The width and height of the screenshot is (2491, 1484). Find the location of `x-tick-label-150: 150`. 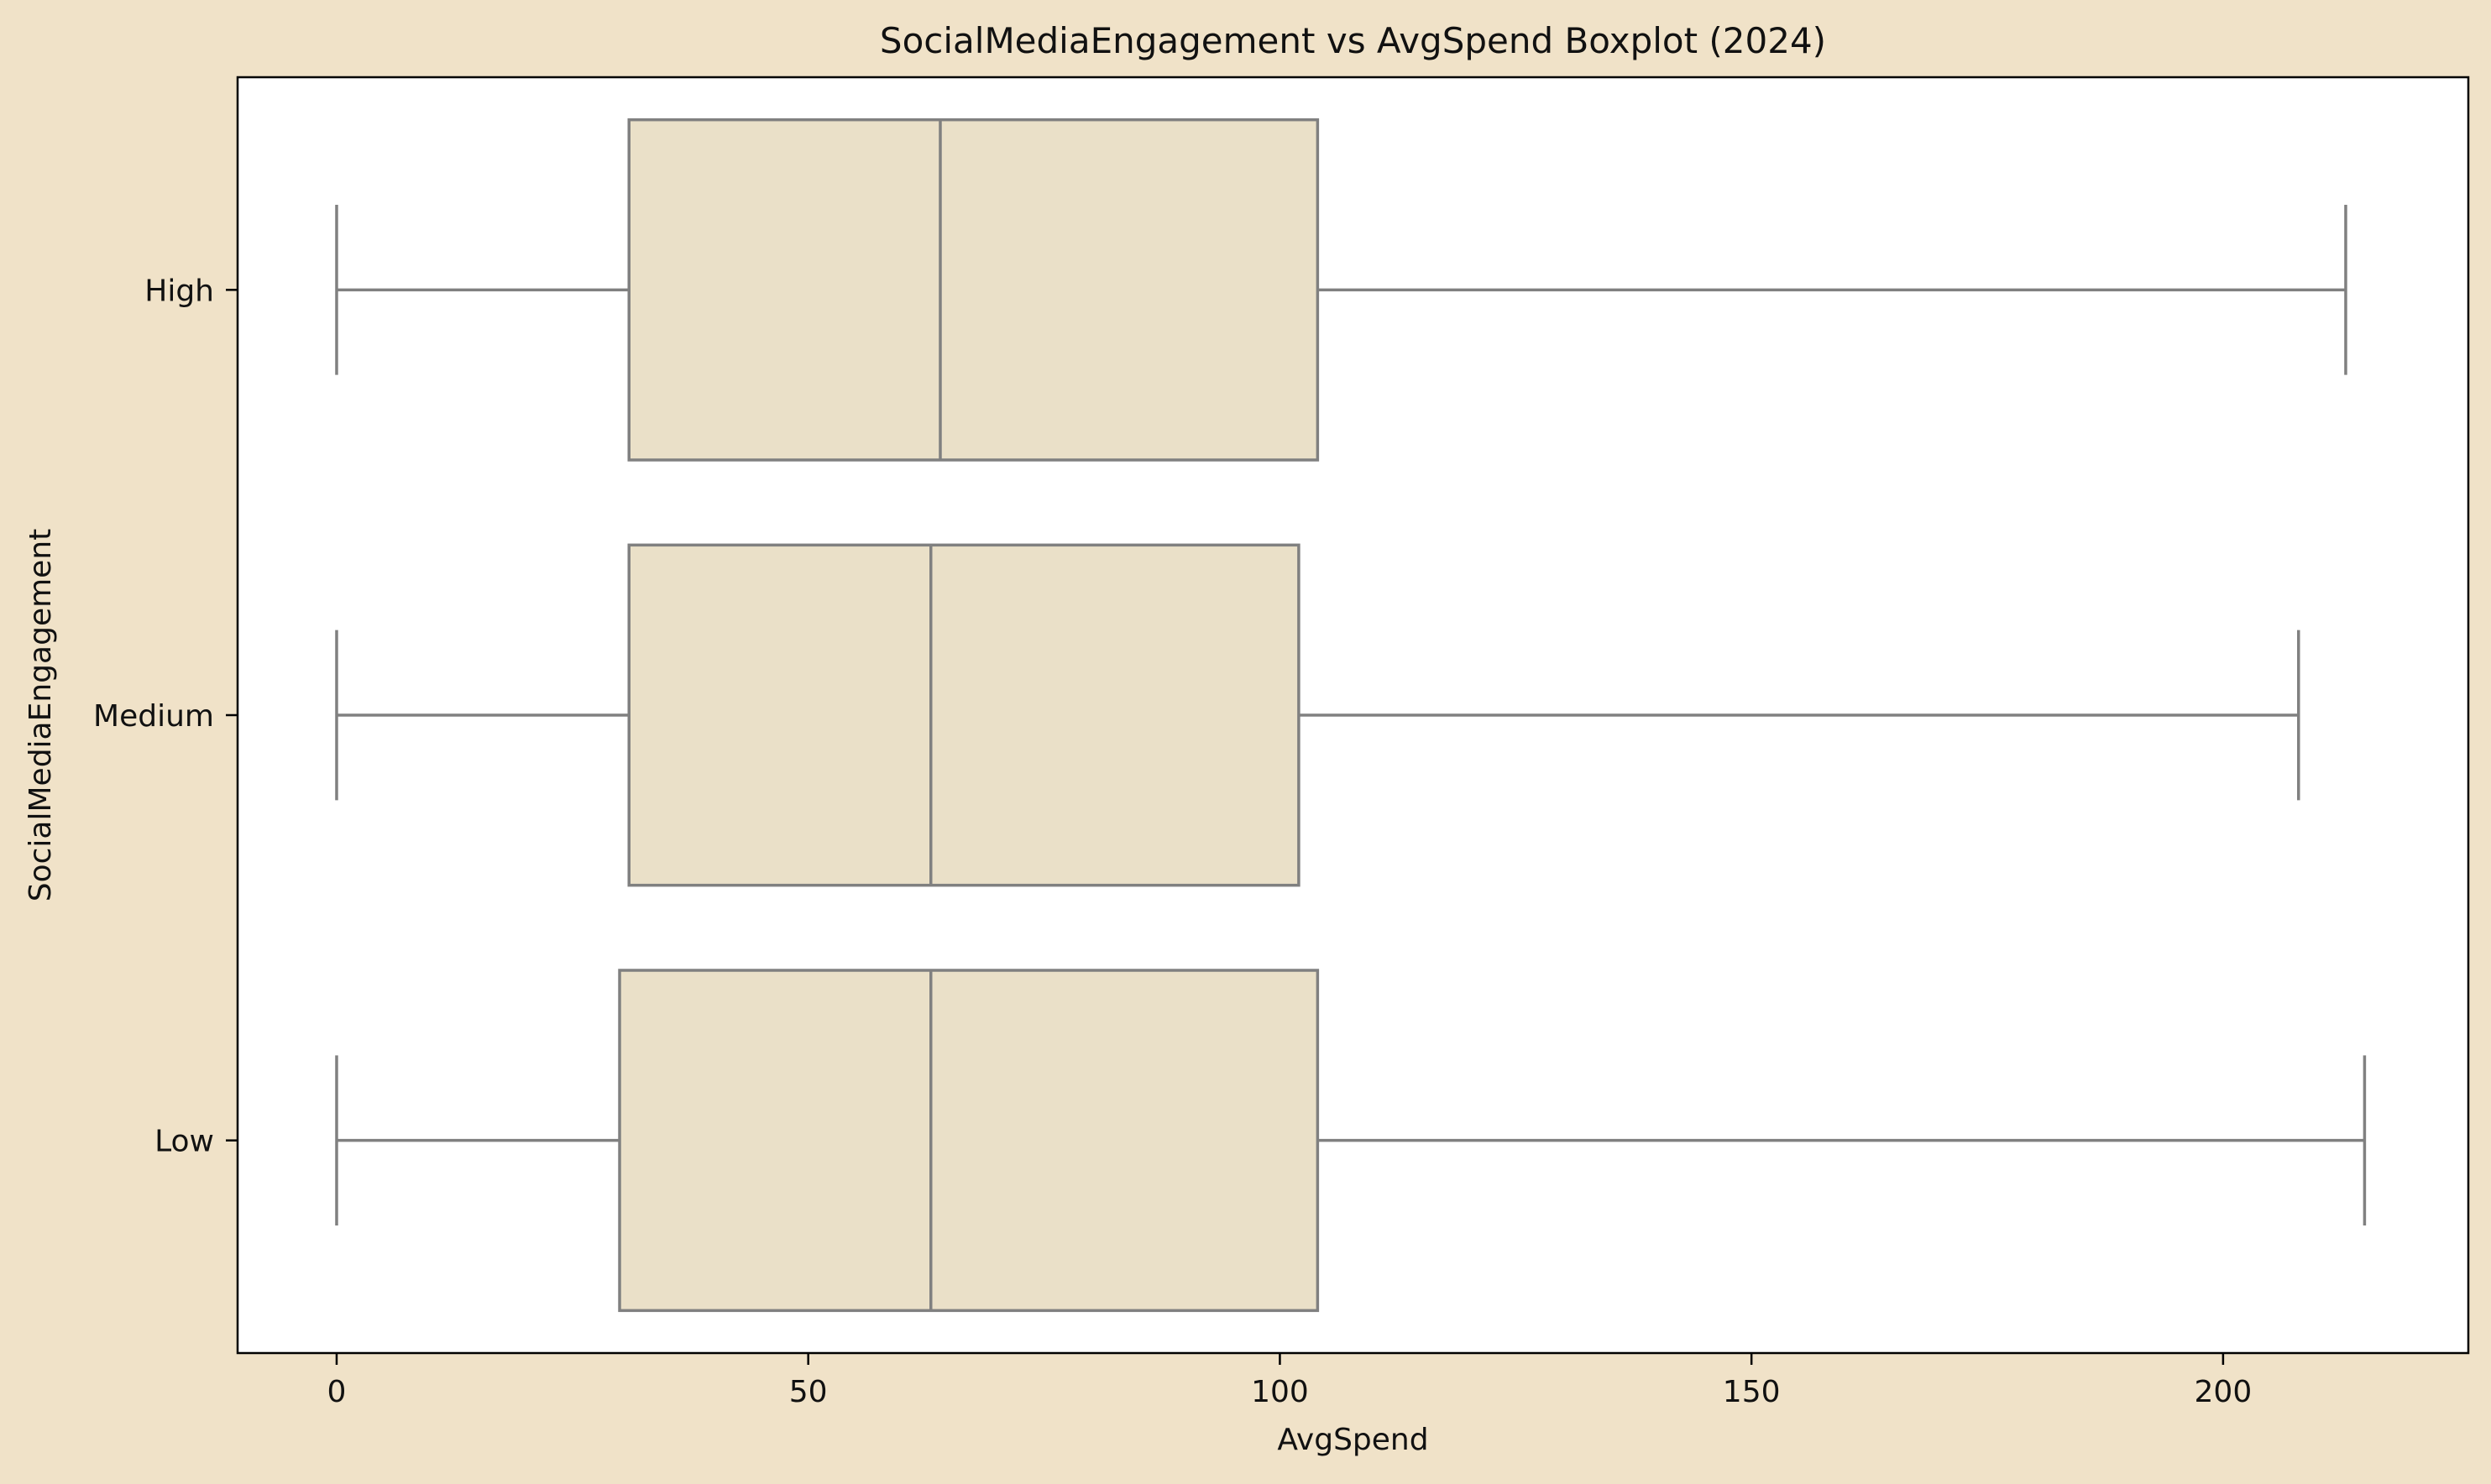

x-tick-label-150: 150 is located at coordinates (1752, 1392).